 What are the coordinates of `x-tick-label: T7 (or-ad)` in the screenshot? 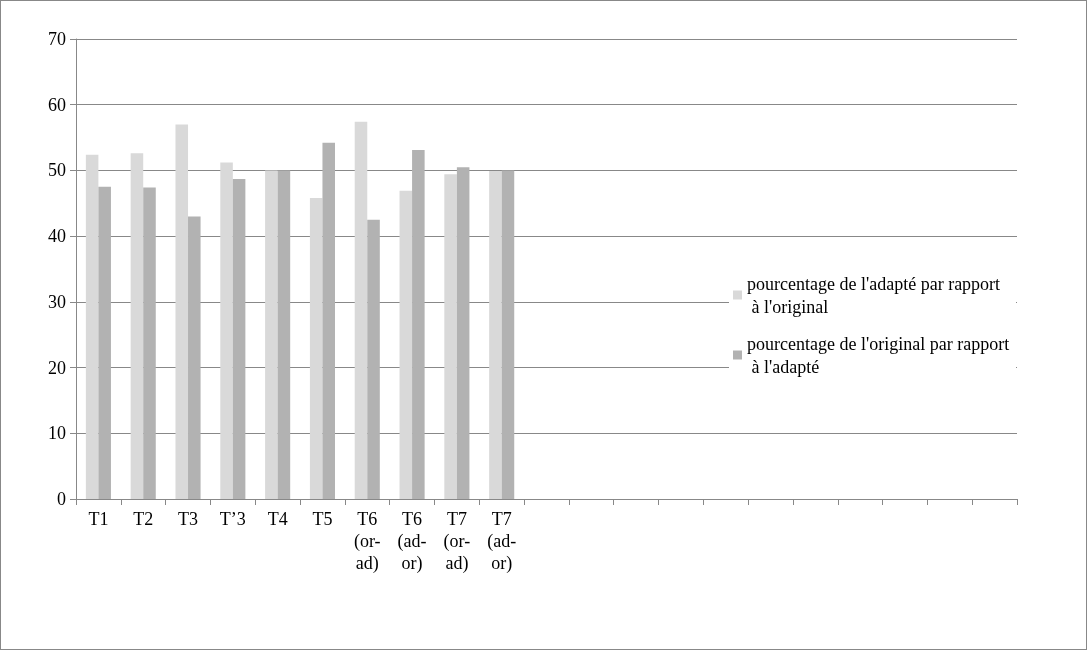 It's located at (457, 541).